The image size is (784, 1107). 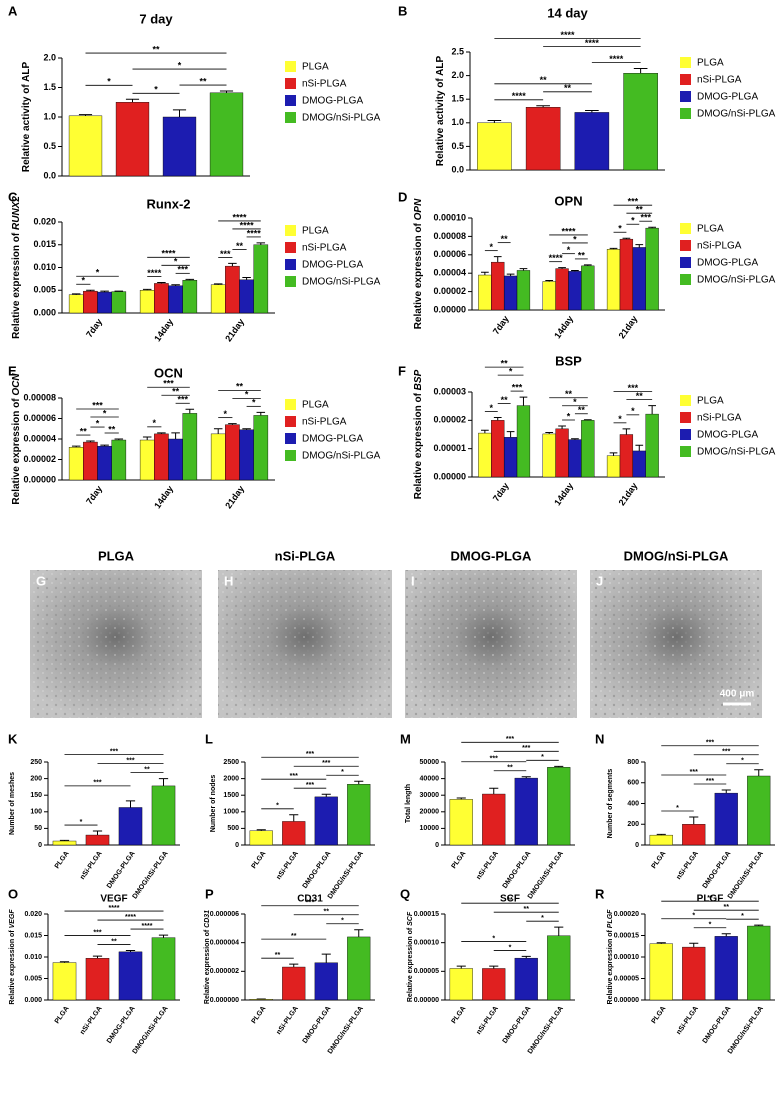 What do you see at coordinates (16, 213) in the screenshot?
I see `y-axis-label-gene: RUNX2` at bounding box center [16, 213].